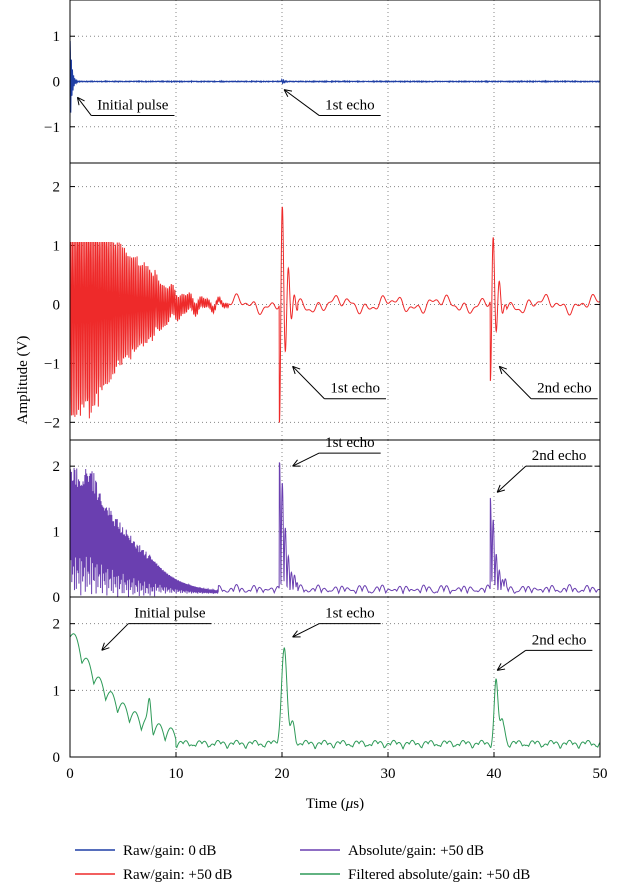 This screenshot has width=623, height=891. Describe the element at coordinates (494, 774) in the screenshot. I see `x-tick-label: 40` at that location.